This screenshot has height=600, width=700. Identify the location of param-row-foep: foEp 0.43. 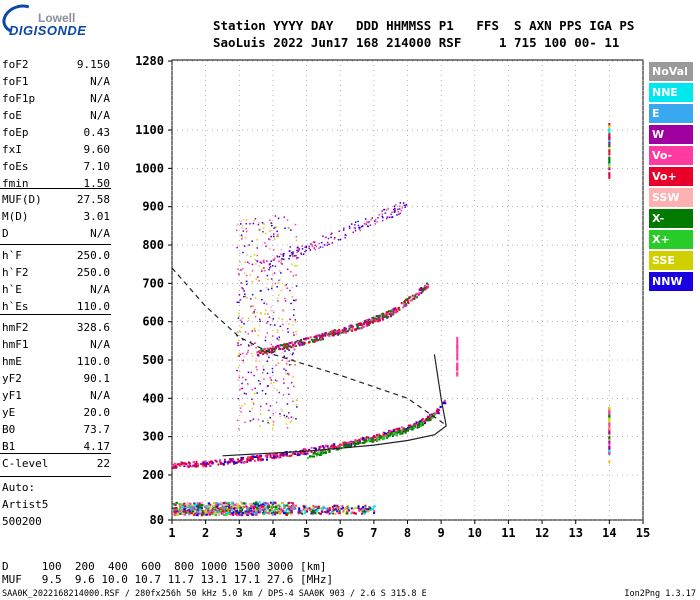
(56, 134).